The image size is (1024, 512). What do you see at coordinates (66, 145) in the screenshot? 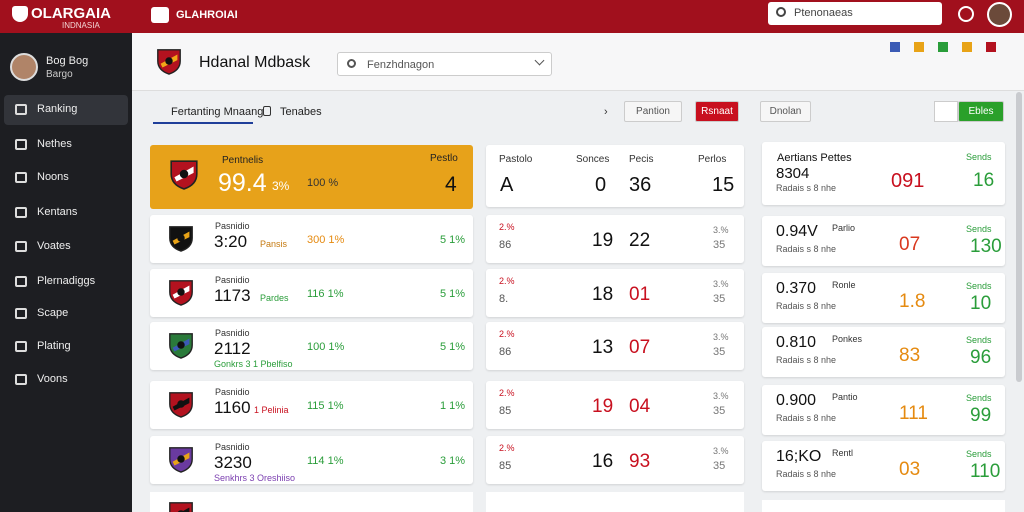
I see `menu-item: Nethes` at bounding box center [66, 145].